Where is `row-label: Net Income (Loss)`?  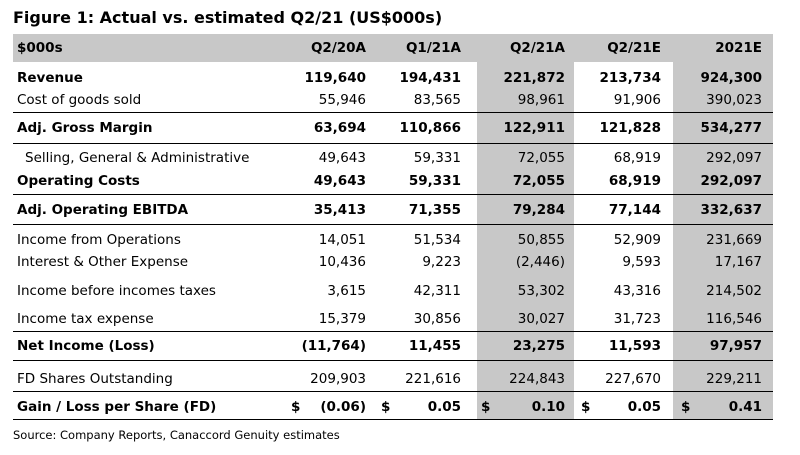 row-label: Net Income (Loss) is located at coordinates (86, 346).